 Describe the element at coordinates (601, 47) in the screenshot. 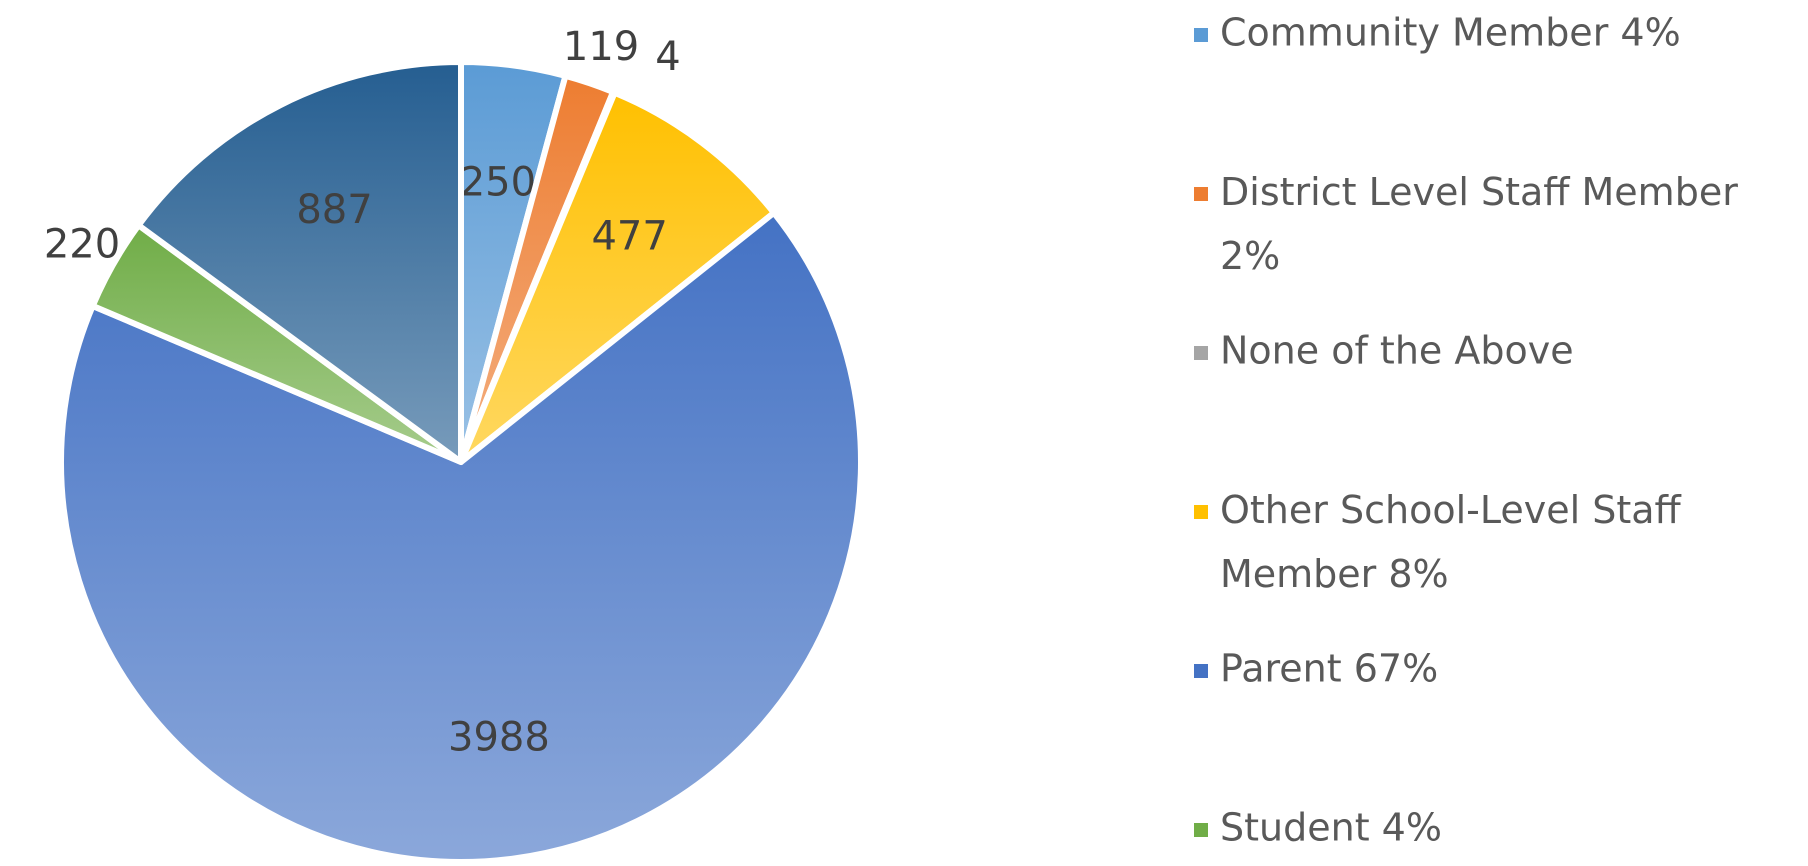

I see `data-label: 119` at that location.